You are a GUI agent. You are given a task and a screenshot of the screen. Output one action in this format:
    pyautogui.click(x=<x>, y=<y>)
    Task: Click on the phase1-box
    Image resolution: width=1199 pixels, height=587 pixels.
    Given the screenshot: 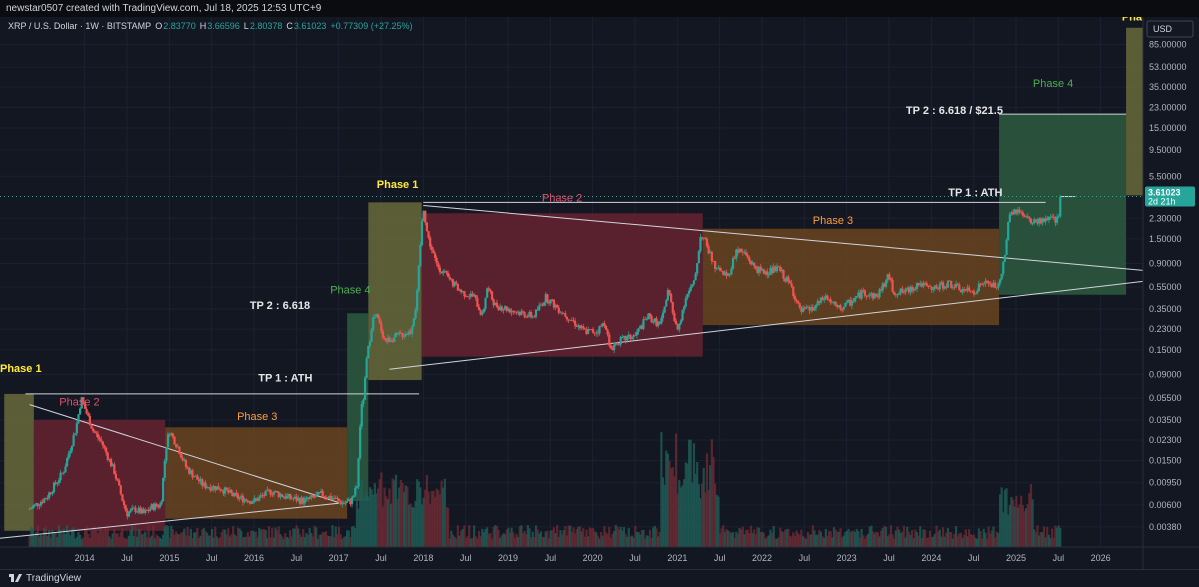 What is the action you would take?
    pyautogui.click(x=19, y=462)
    